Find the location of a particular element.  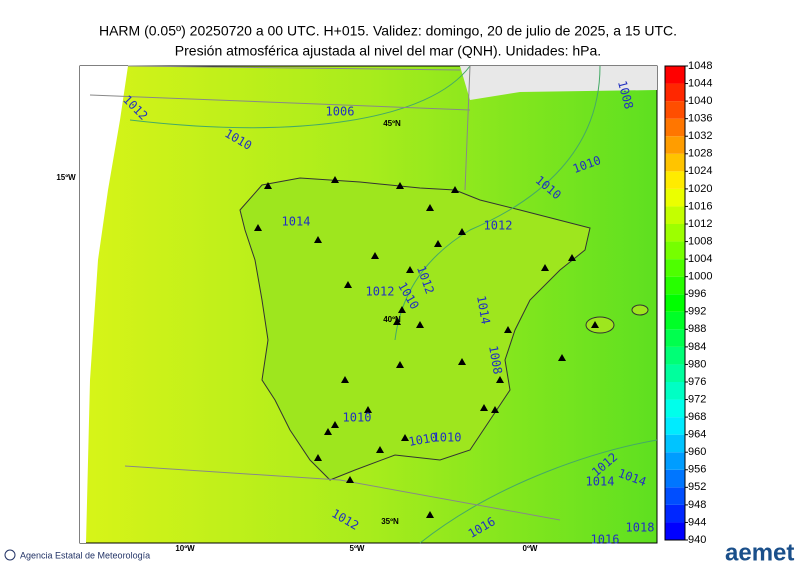

copyright-icon is located at coordinates (10, 555).